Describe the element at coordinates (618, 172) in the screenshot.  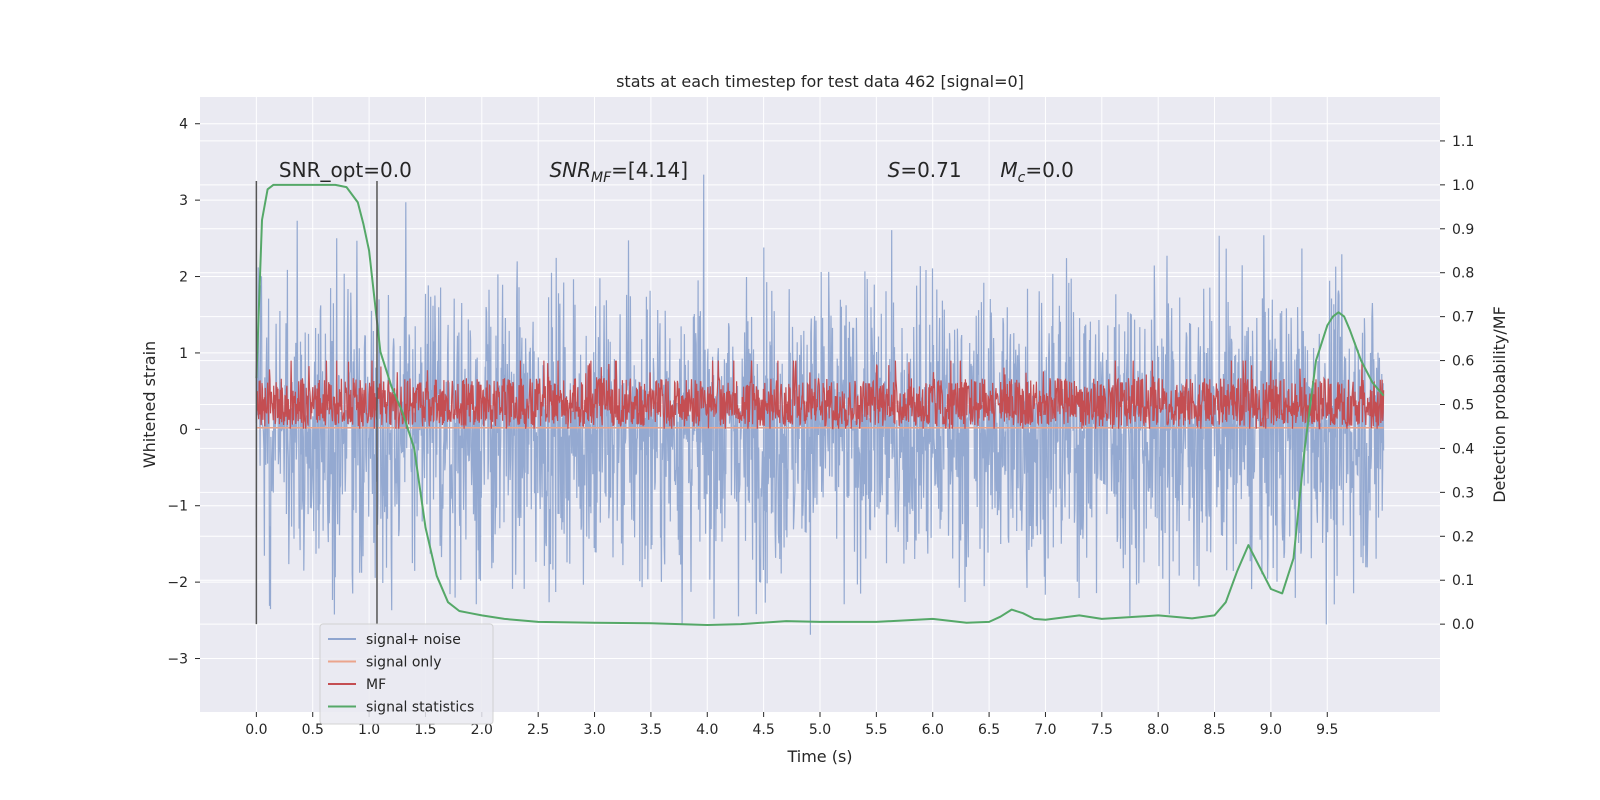
I see `annotation: SNRMF=[4.14]` at that location.